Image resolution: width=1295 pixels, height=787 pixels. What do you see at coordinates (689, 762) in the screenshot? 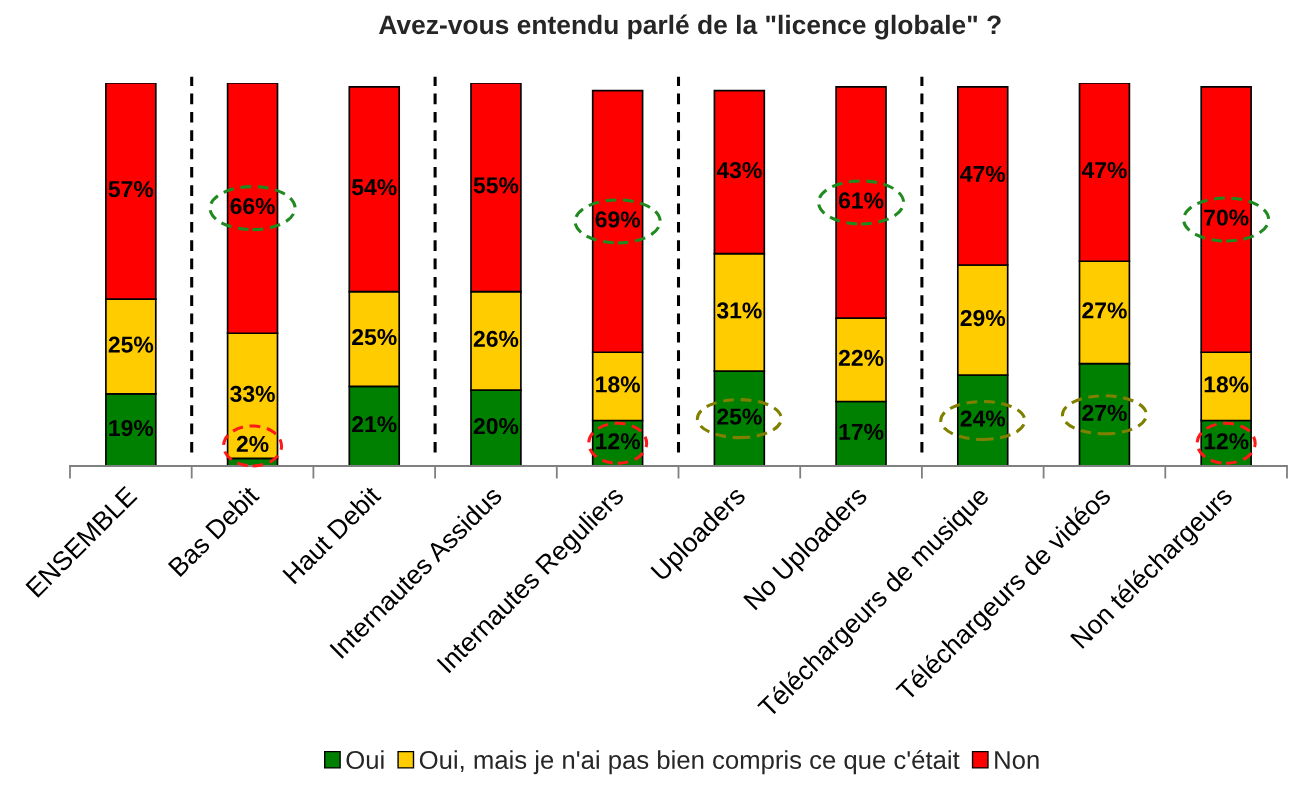
I see `legend-label: Oui, mais je n'ai pas bien compris ce que c'était` at bounding box center [689, 762].